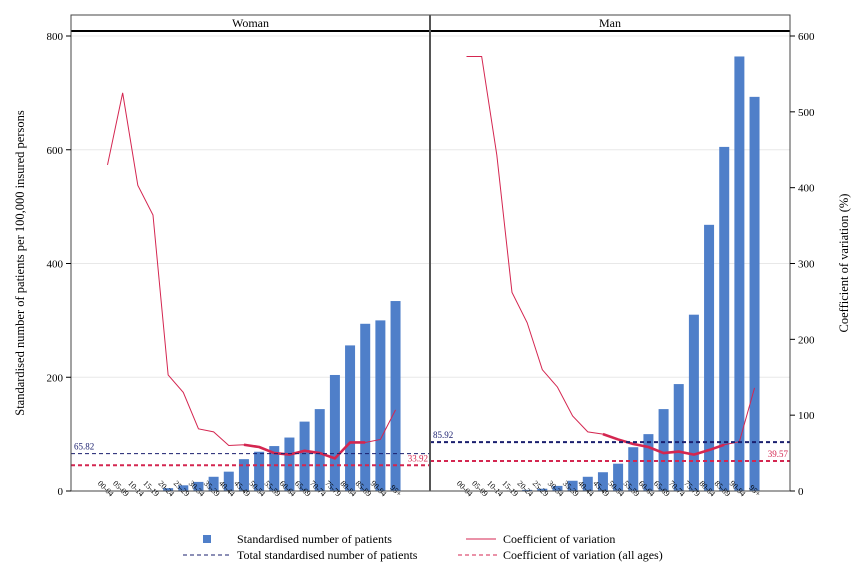 The width and height of the screenshot is (864, 581). What do you see at coordinates (55, 378) in the screenshot?
I see `y-left-tick-label-200: 200` at bounding box center [55, 378].